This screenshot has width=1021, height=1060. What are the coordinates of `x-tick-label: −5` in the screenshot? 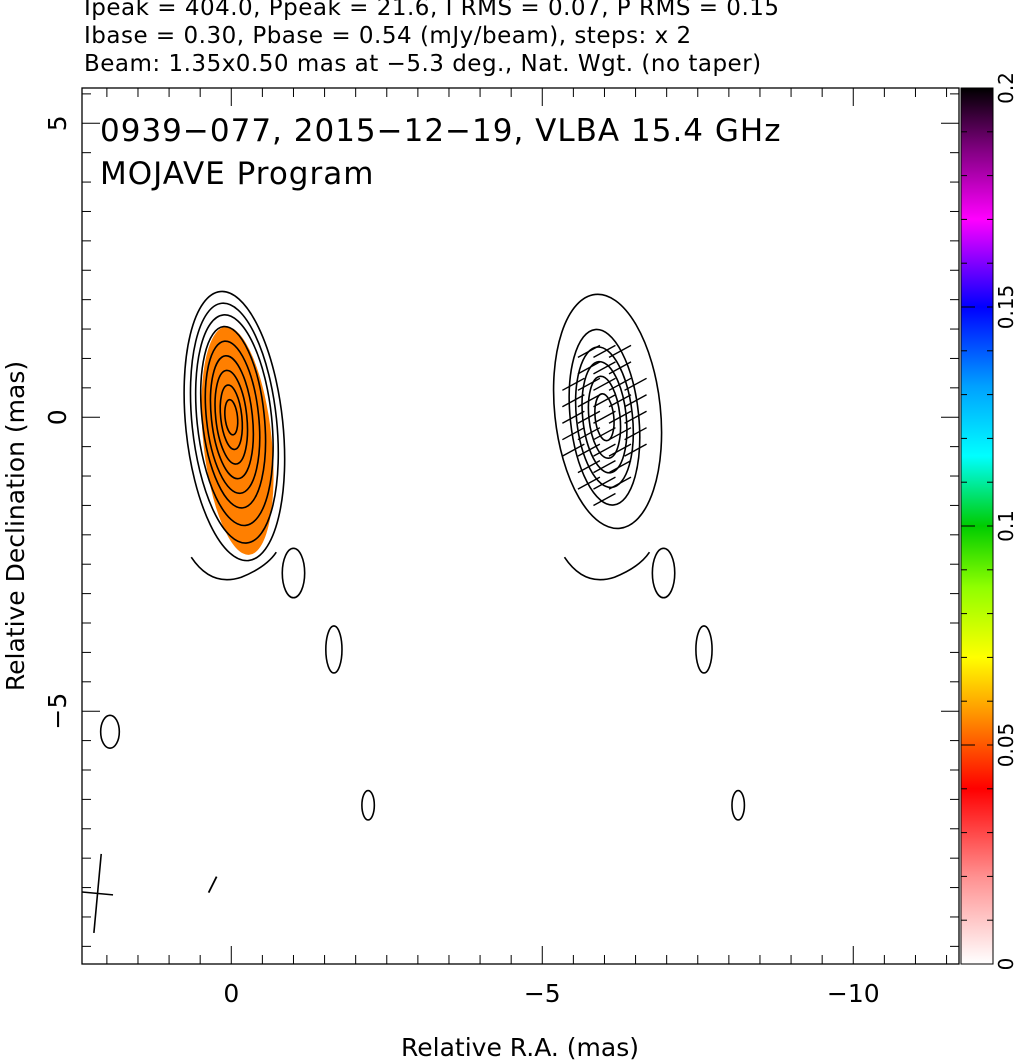 It's located at (542, 993).